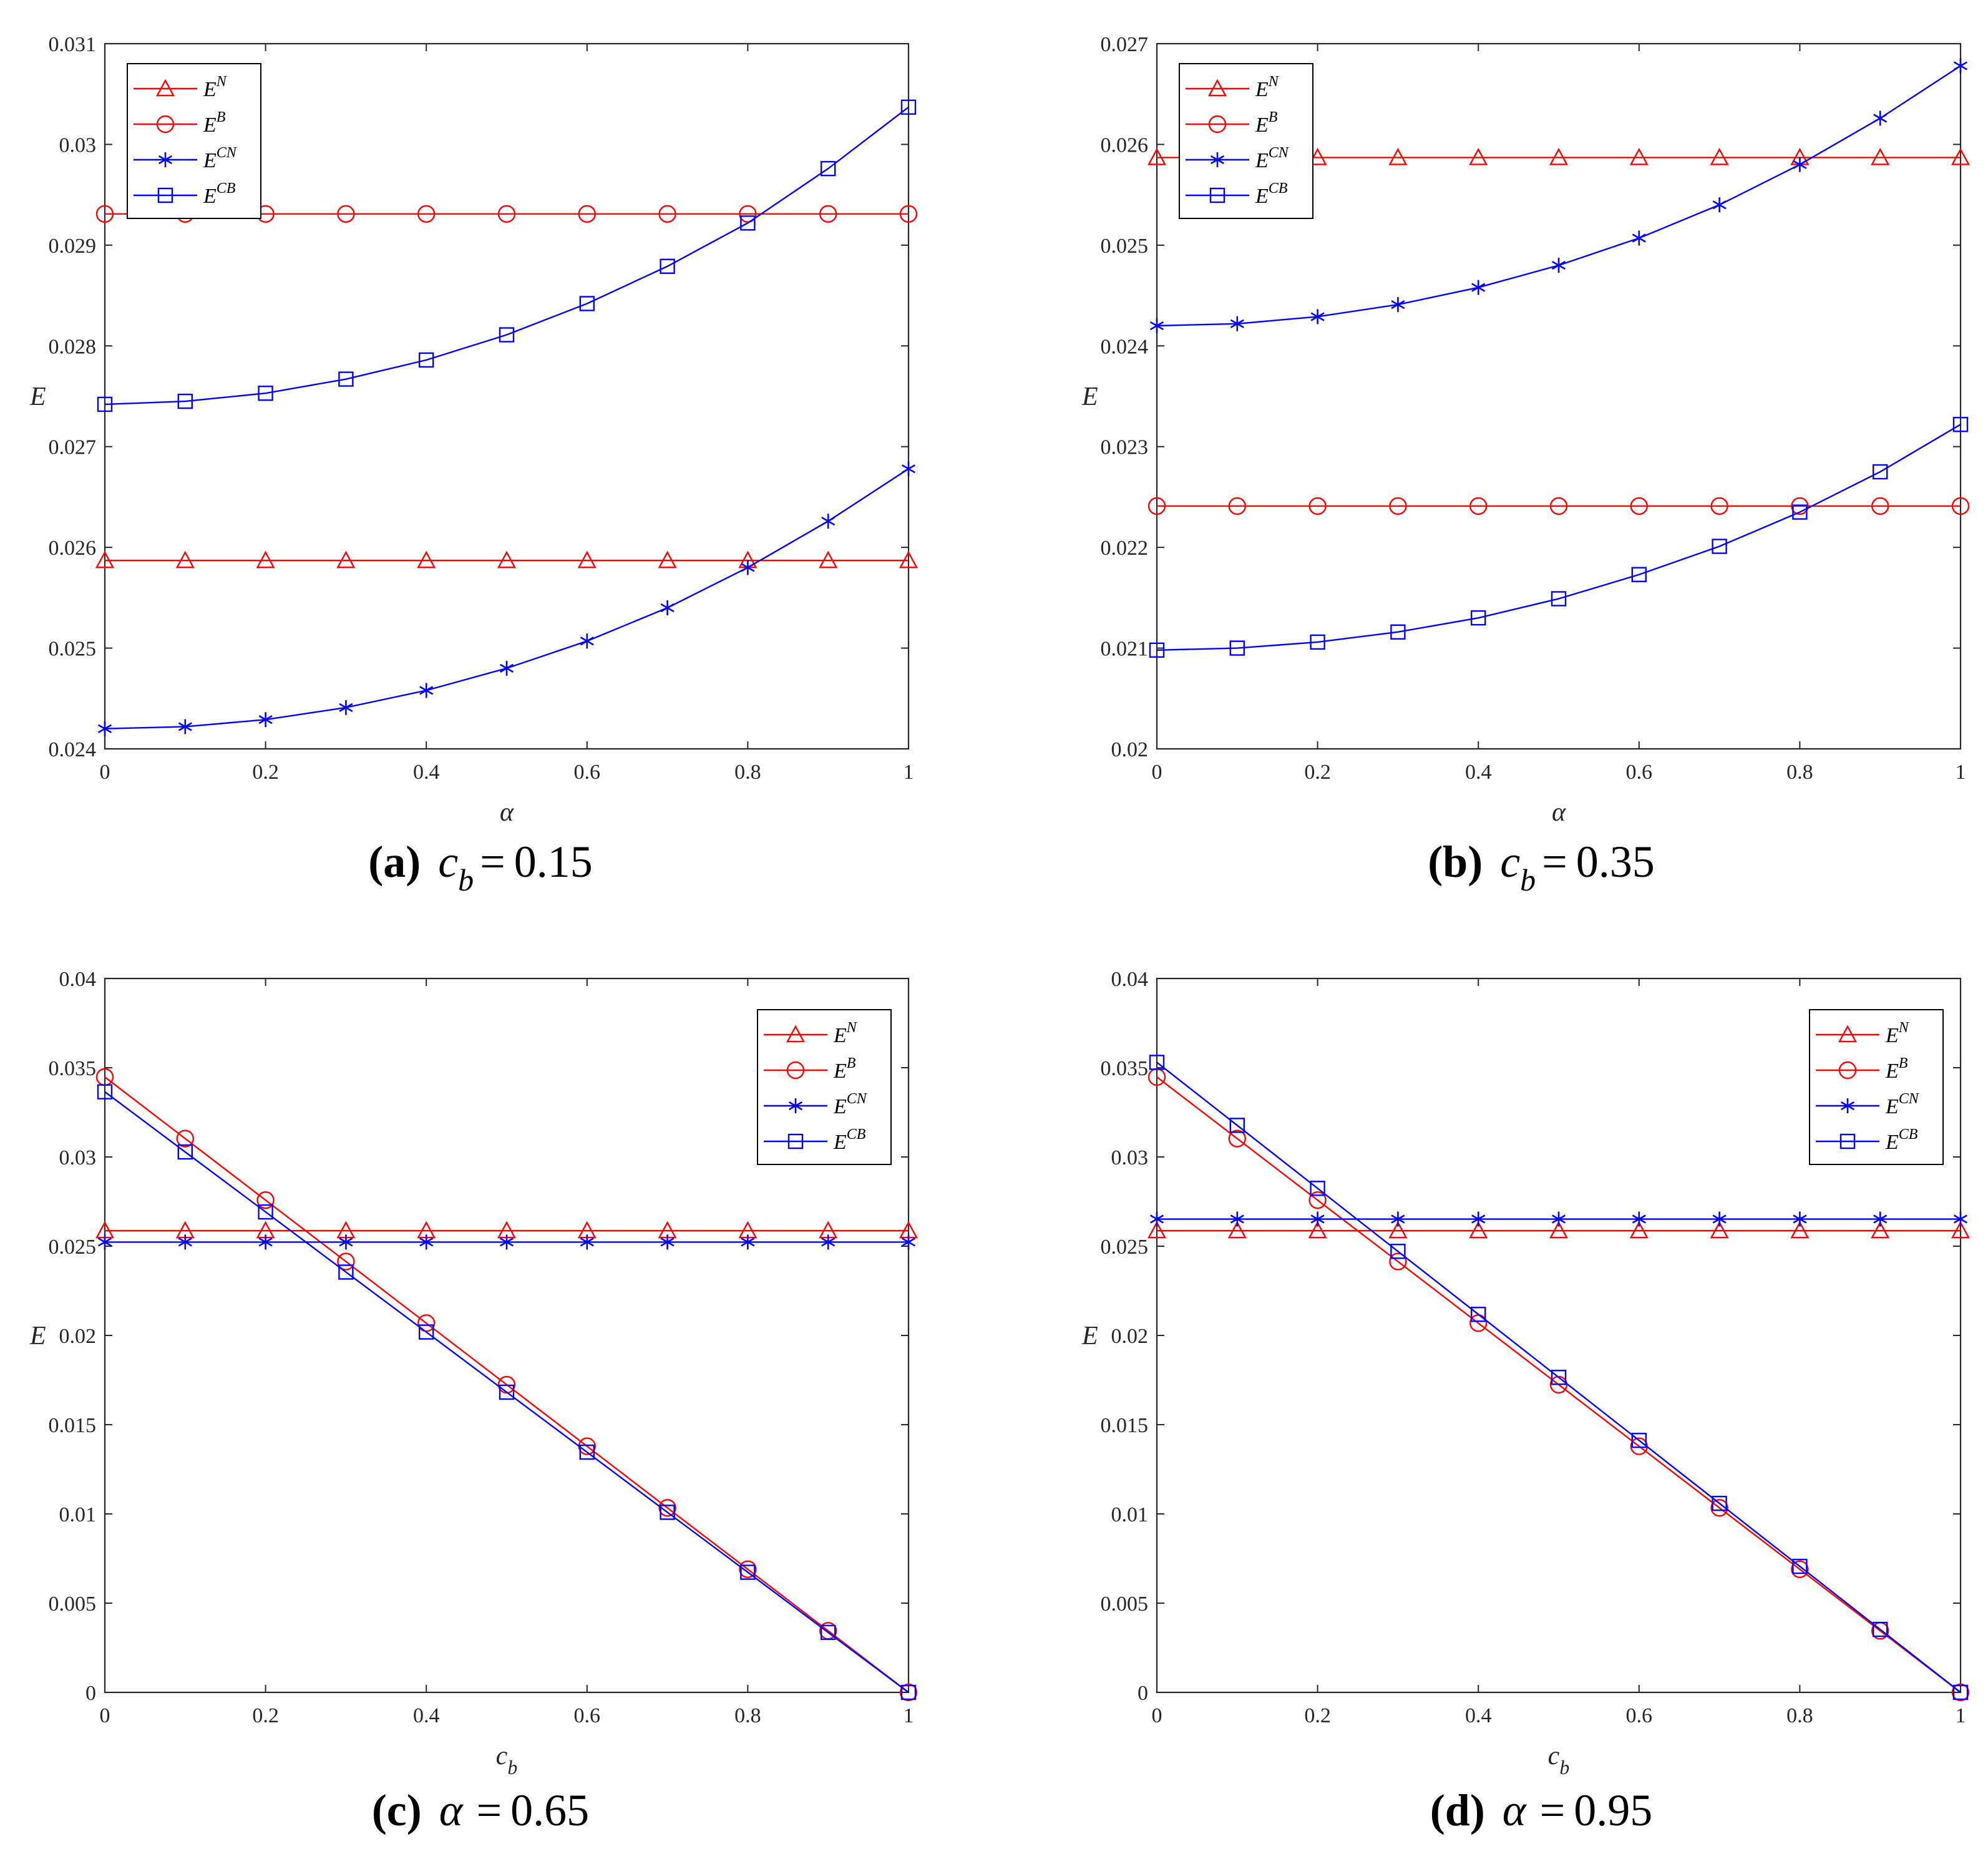  I want to click on series-ecn, so click(1558, 1219).